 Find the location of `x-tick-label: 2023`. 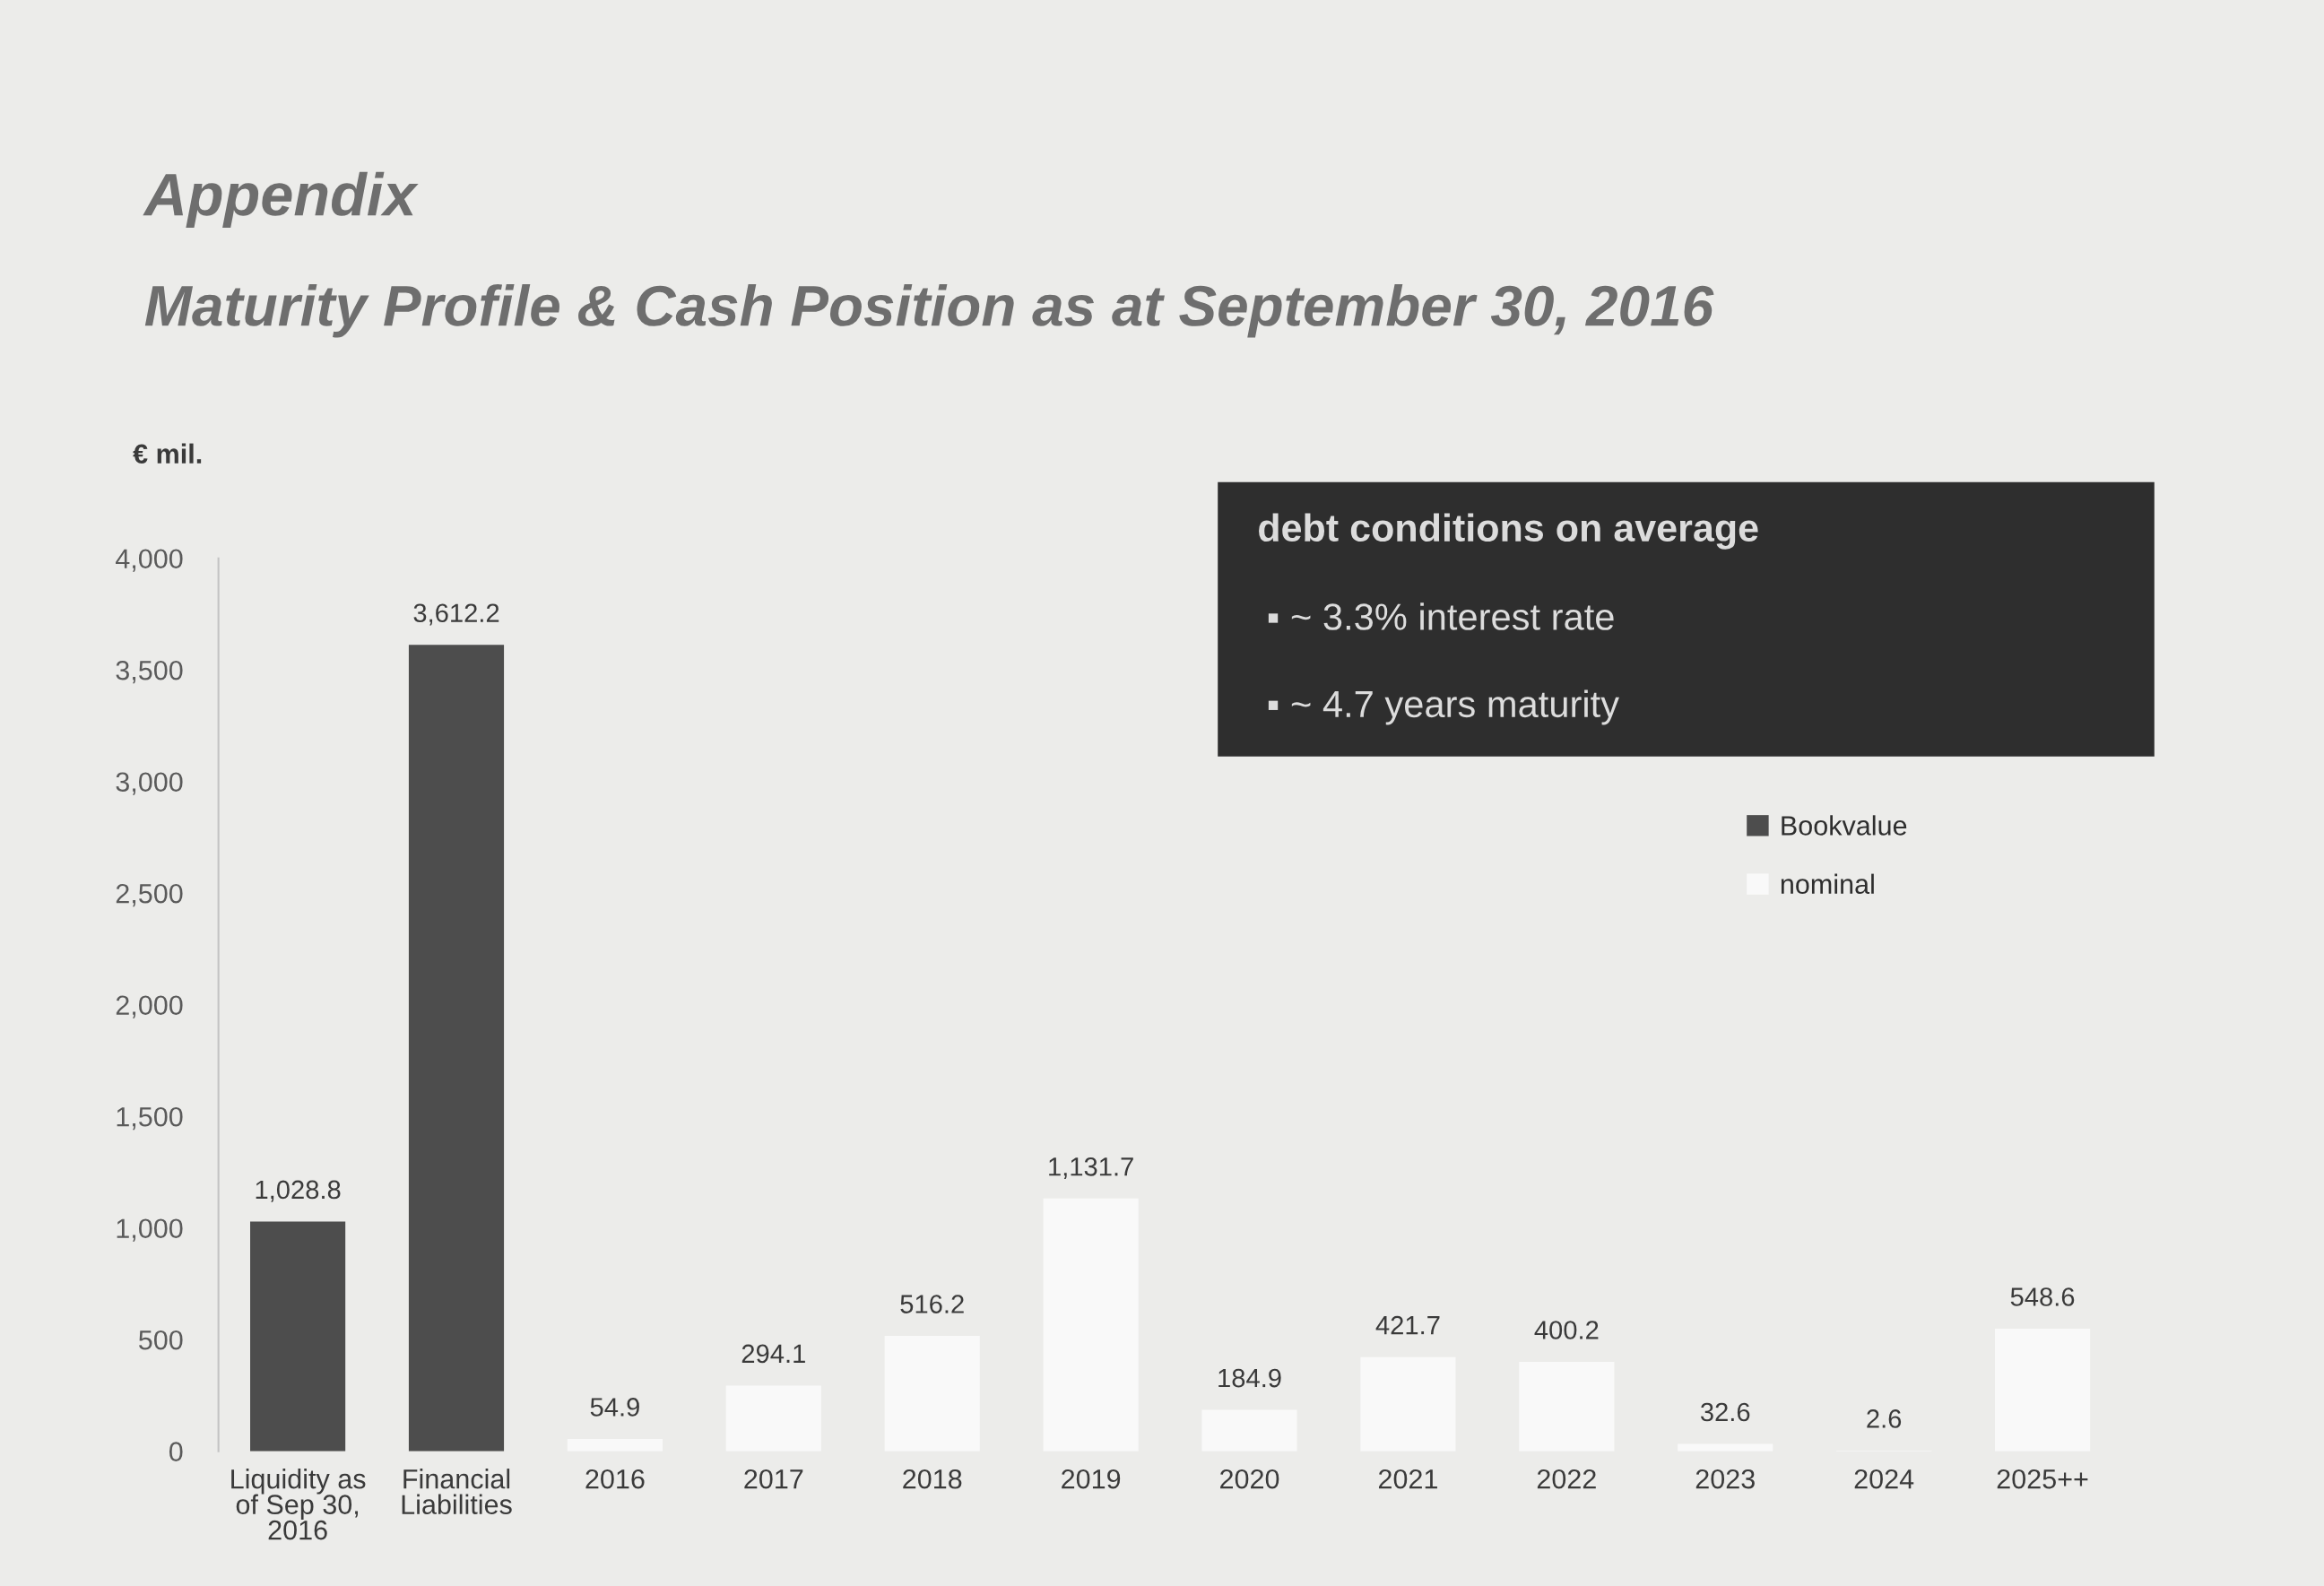

x-tick-label: 2023 is located at coordinates (1725, 1479).